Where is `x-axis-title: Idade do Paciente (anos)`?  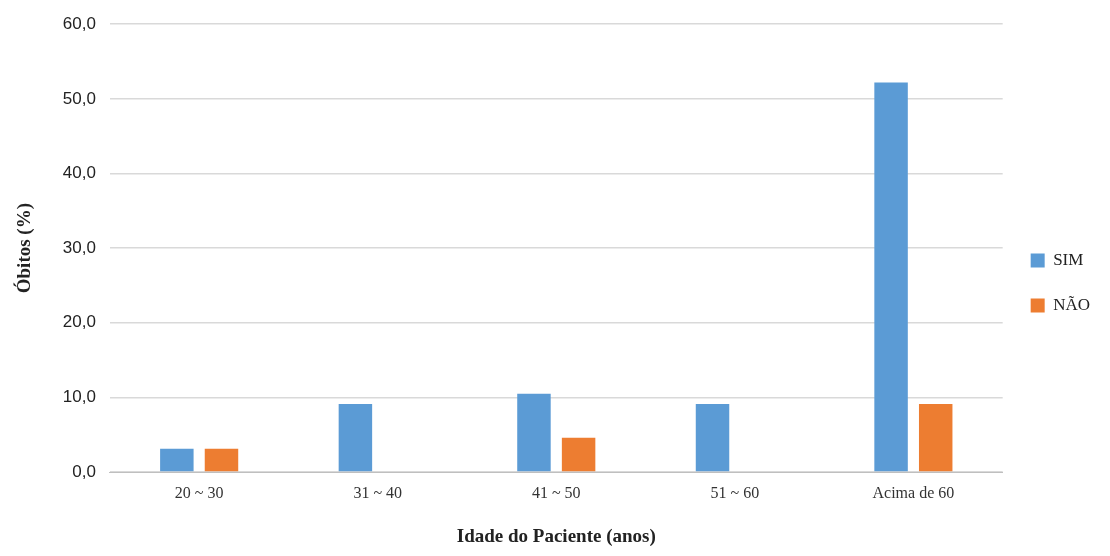
x-axis-title: Idade do Paciente (anos) is located at coordinates (556, 535).